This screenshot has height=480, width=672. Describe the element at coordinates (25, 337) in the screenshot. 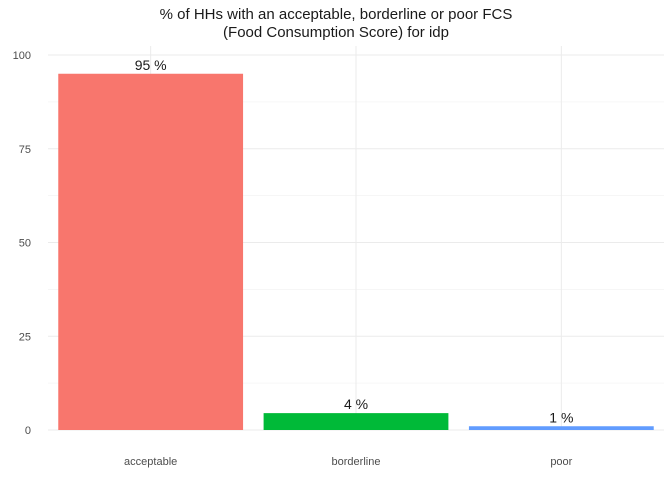

I see `y-tick-label: 25` at that location.